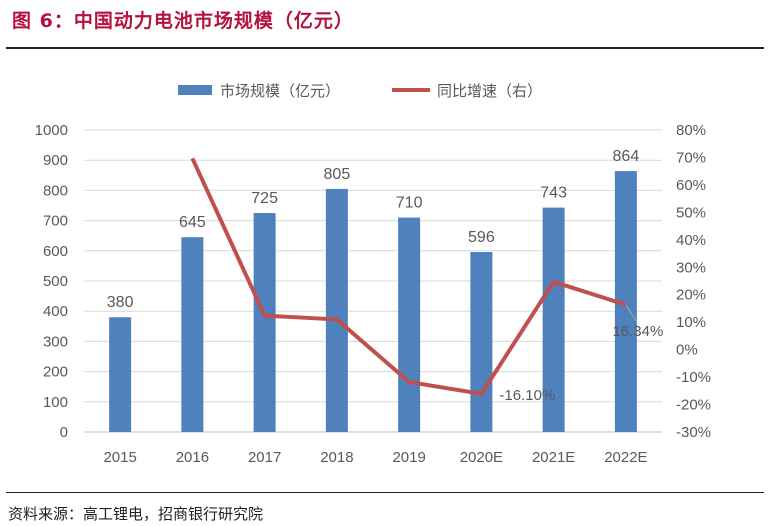 Image resolution: width=768 pixels, height=526 pixels. Describe the element at coordinates (553, 193) in the screenshot. I see `bar-data-label: 743` at that location.